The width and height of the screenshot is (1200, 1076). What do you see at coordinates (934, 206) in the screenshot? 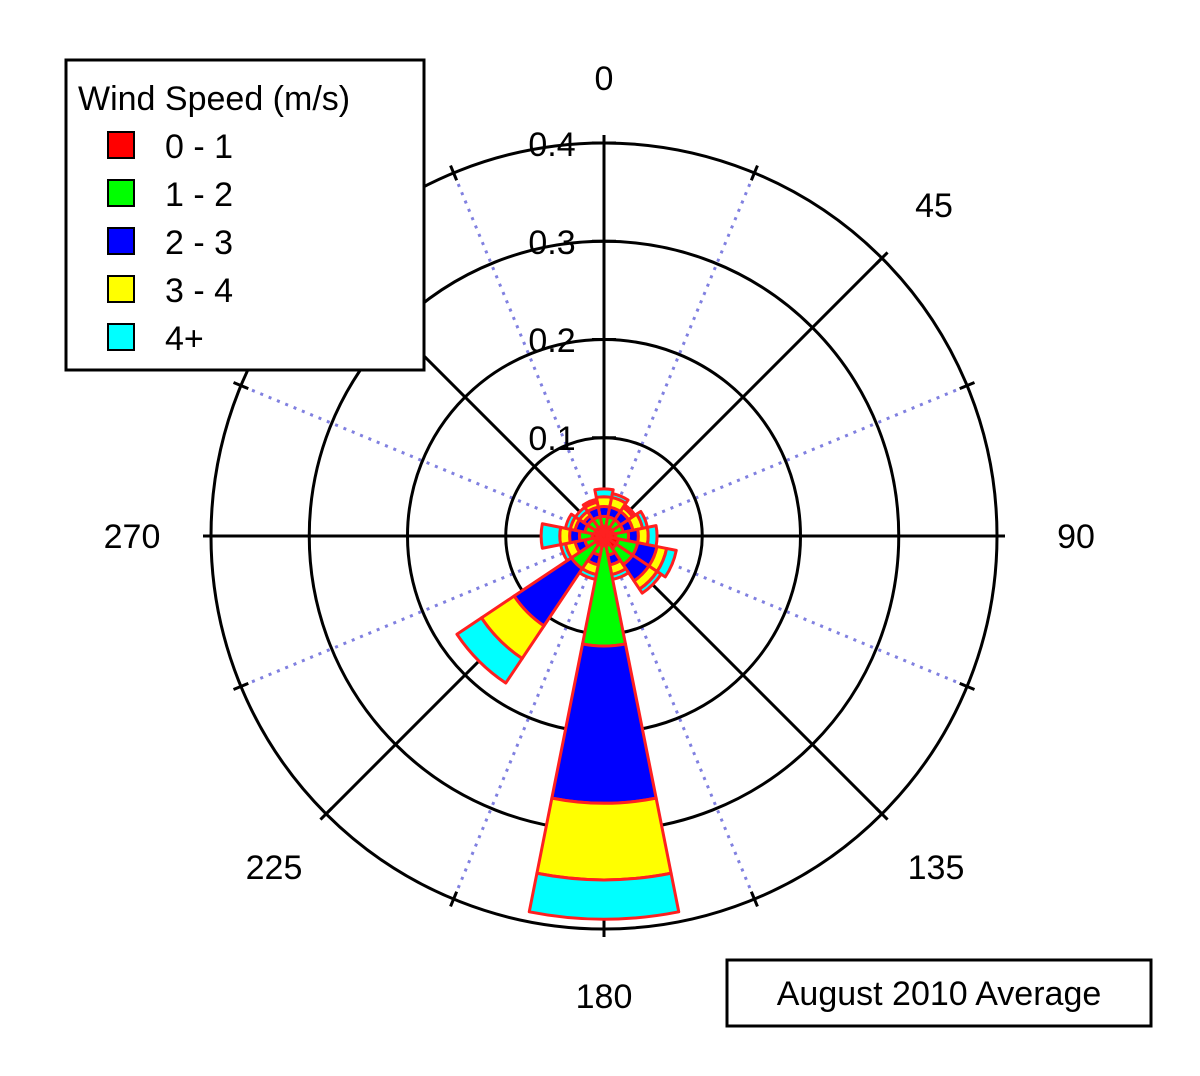
I see `angle-label-45: 45` at bounding box center [934, 206].